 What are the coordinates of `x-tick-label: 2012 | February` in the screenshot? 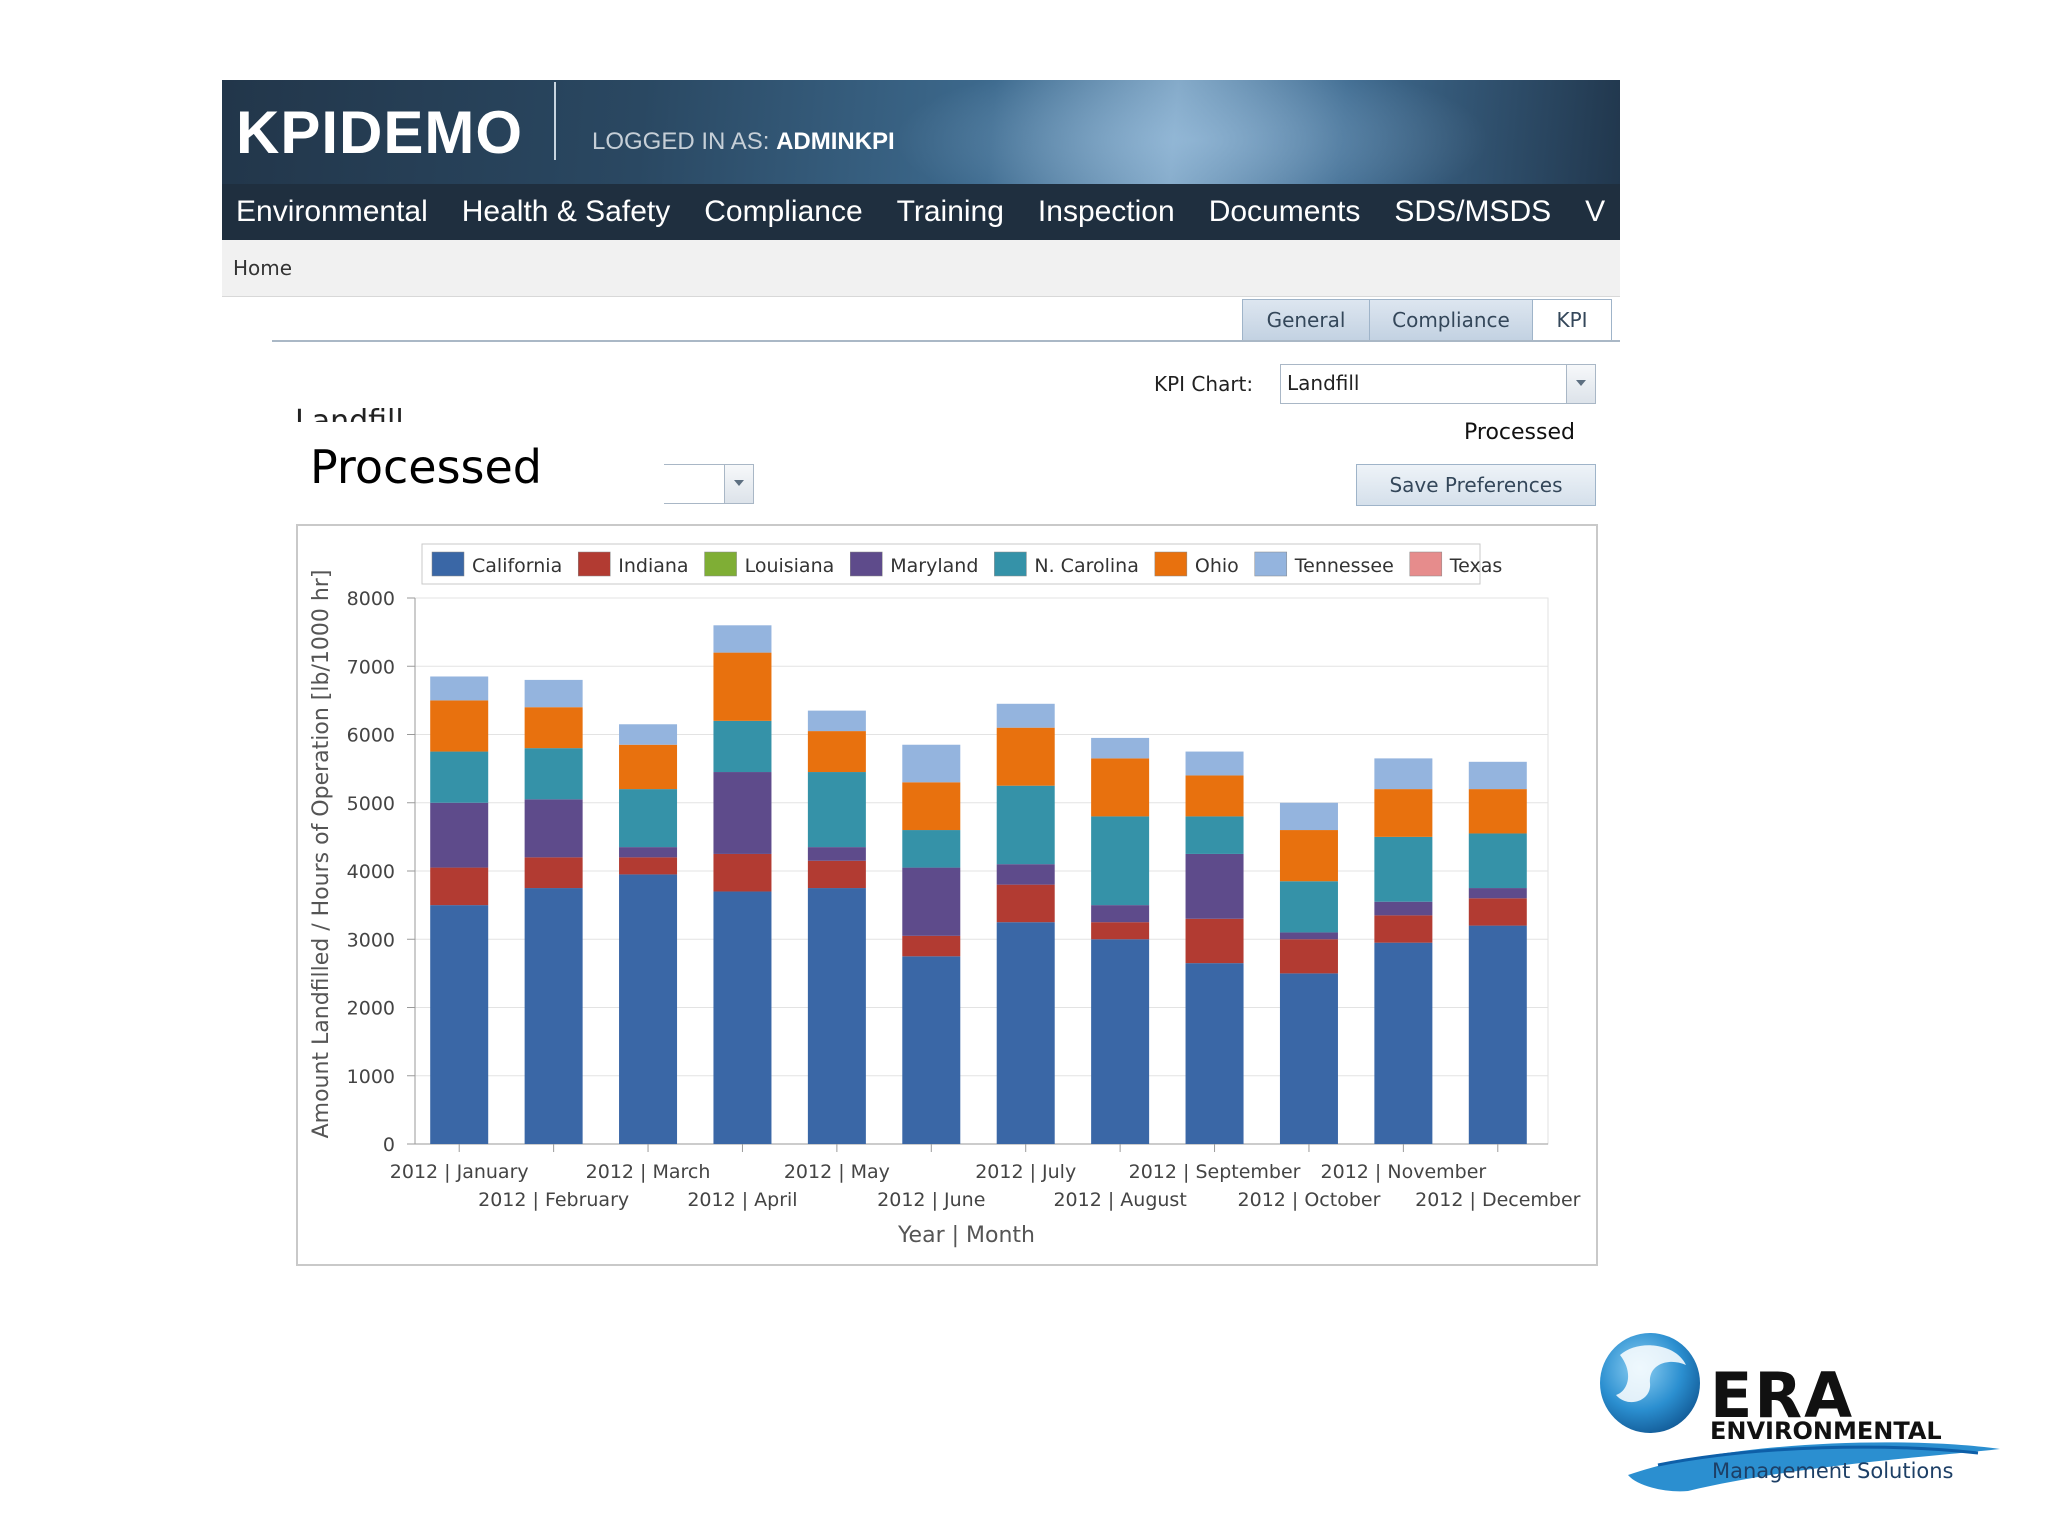 It's located at (553, 1200).